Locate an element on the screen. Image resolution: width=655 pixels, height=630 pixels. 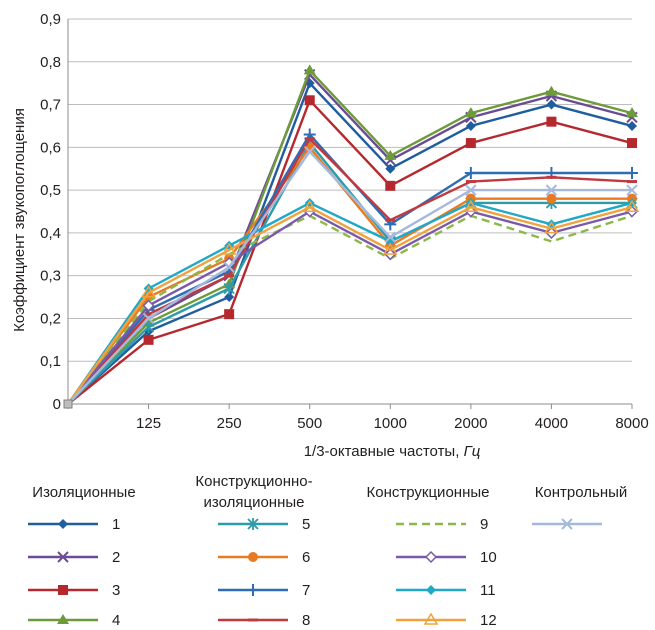
y-tick-labels: 0 0,1 0,2 0,3 0,4 0,5 0,6 0,7 0,8 0,9 is located at coordinates (50, 212).